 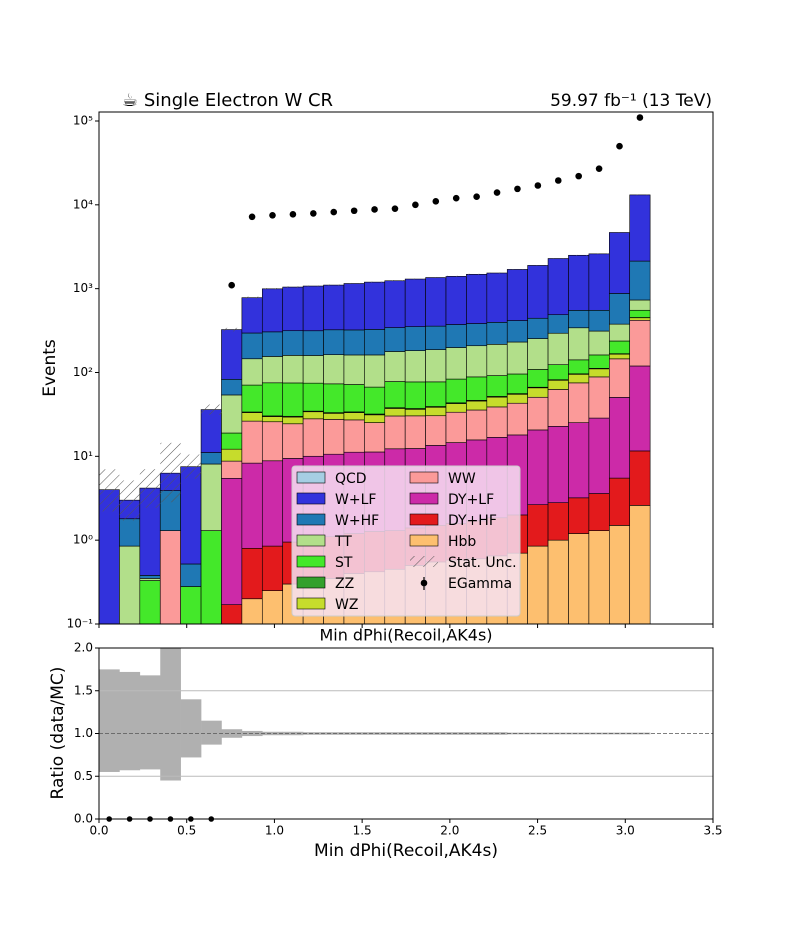 I want to click on legend-label: WZ, so click(x=346, y=605).